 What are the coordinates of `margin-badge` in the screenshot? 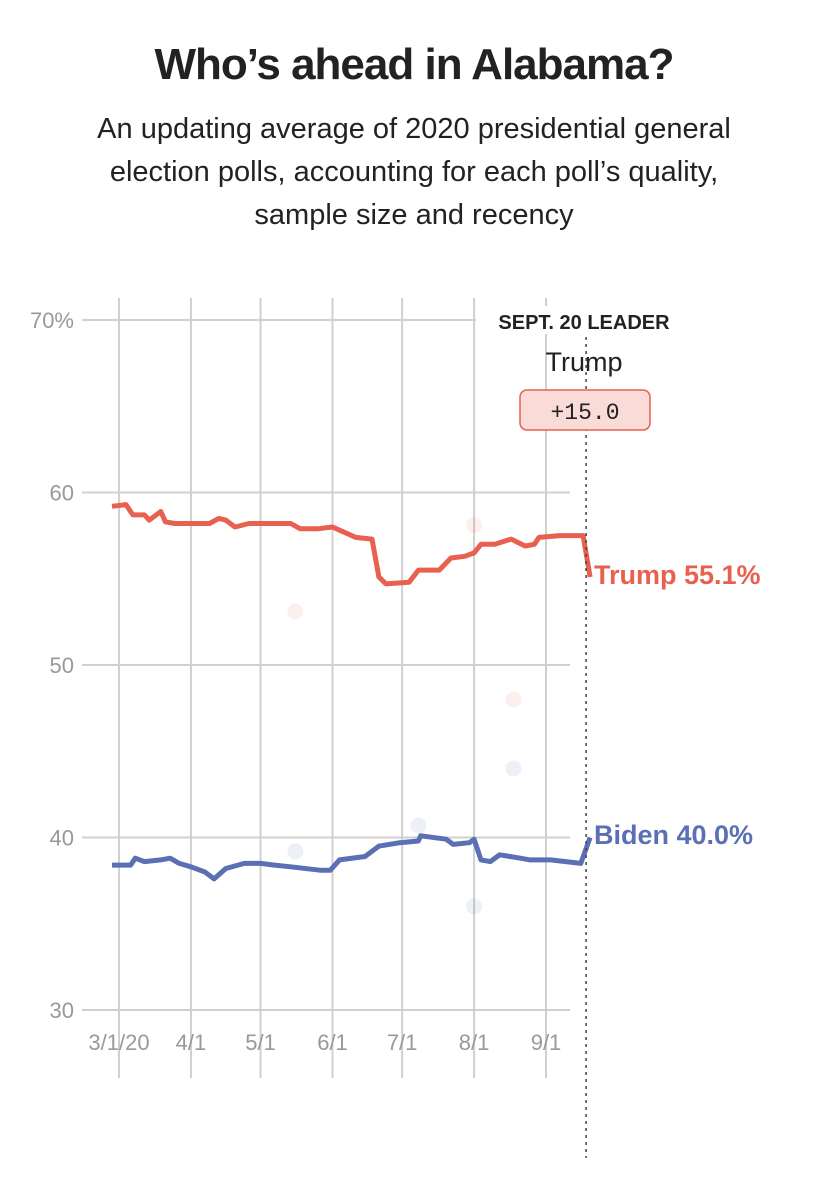 It's located at (585, 410).